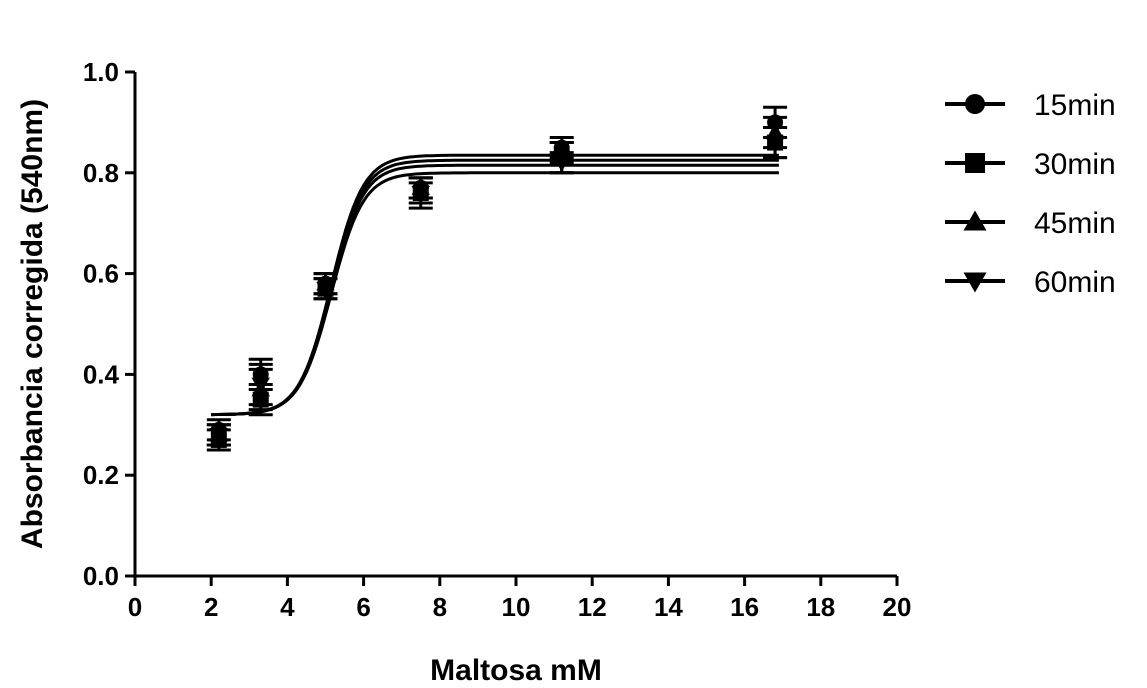 This screenshot has height=688, width=1147. What do you see at coordinates (1030, 194) in the screenshot?
I see `legend: 15min 30min 45min 60min` at bounding box center [1030, 194].